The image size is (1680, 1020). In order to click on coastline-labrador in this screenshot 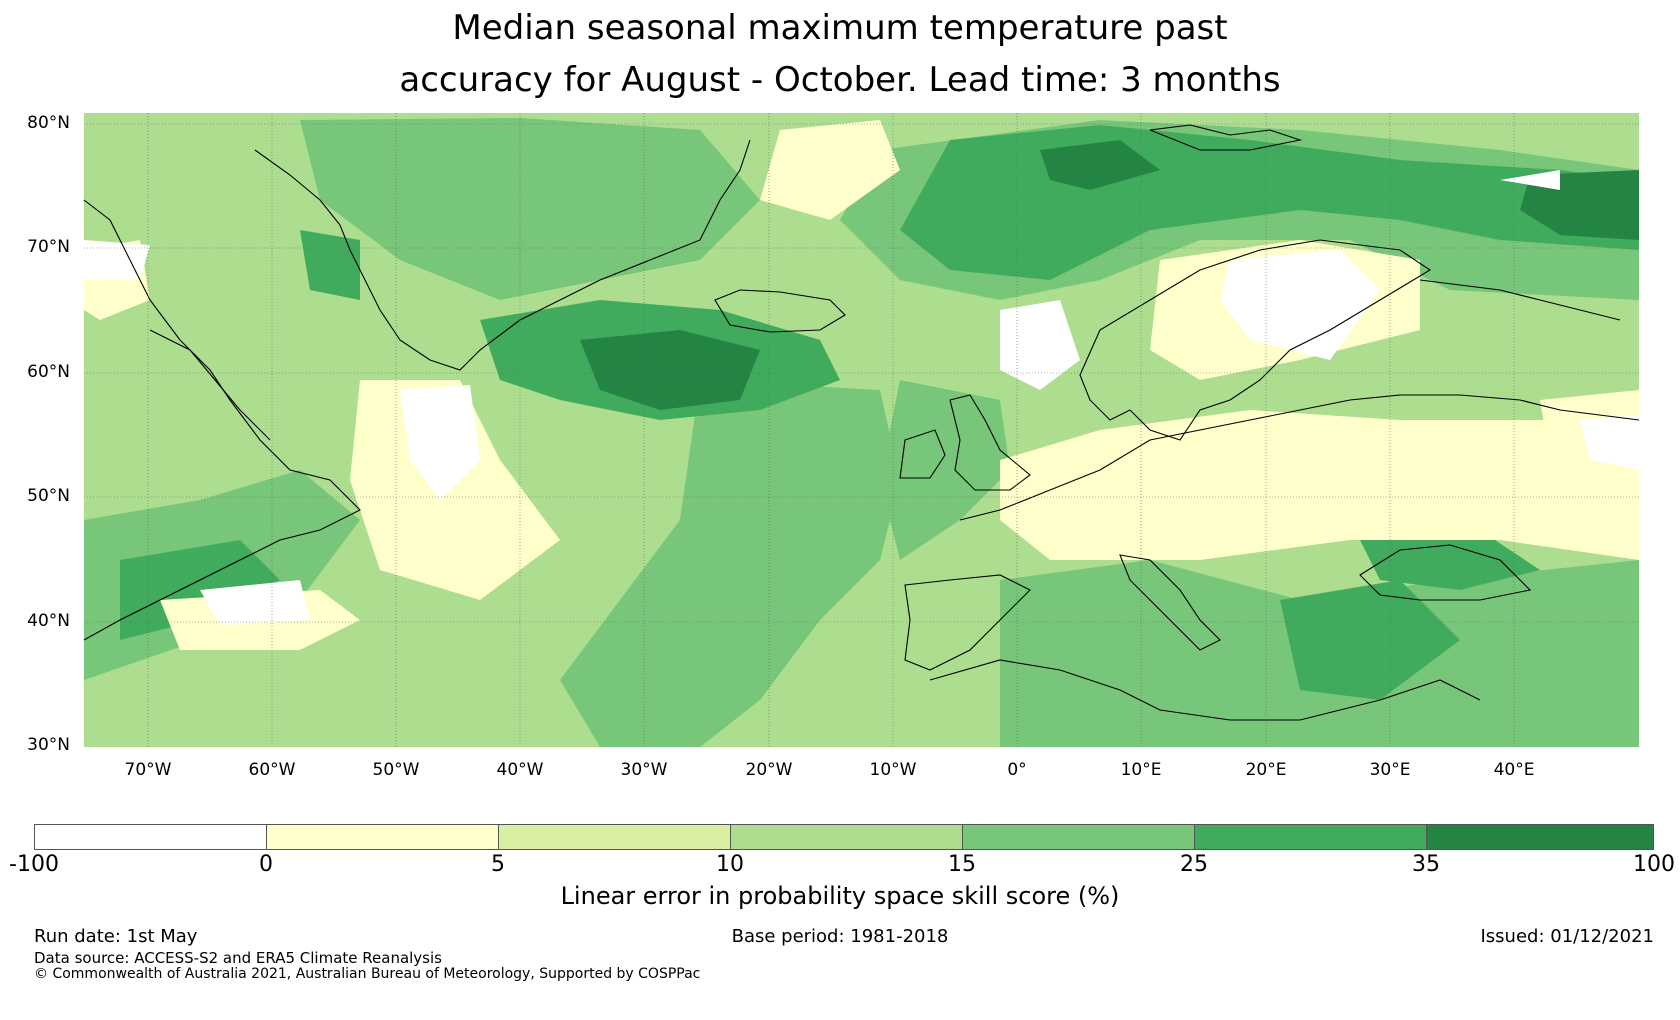, I will do `click(210, 385)`.